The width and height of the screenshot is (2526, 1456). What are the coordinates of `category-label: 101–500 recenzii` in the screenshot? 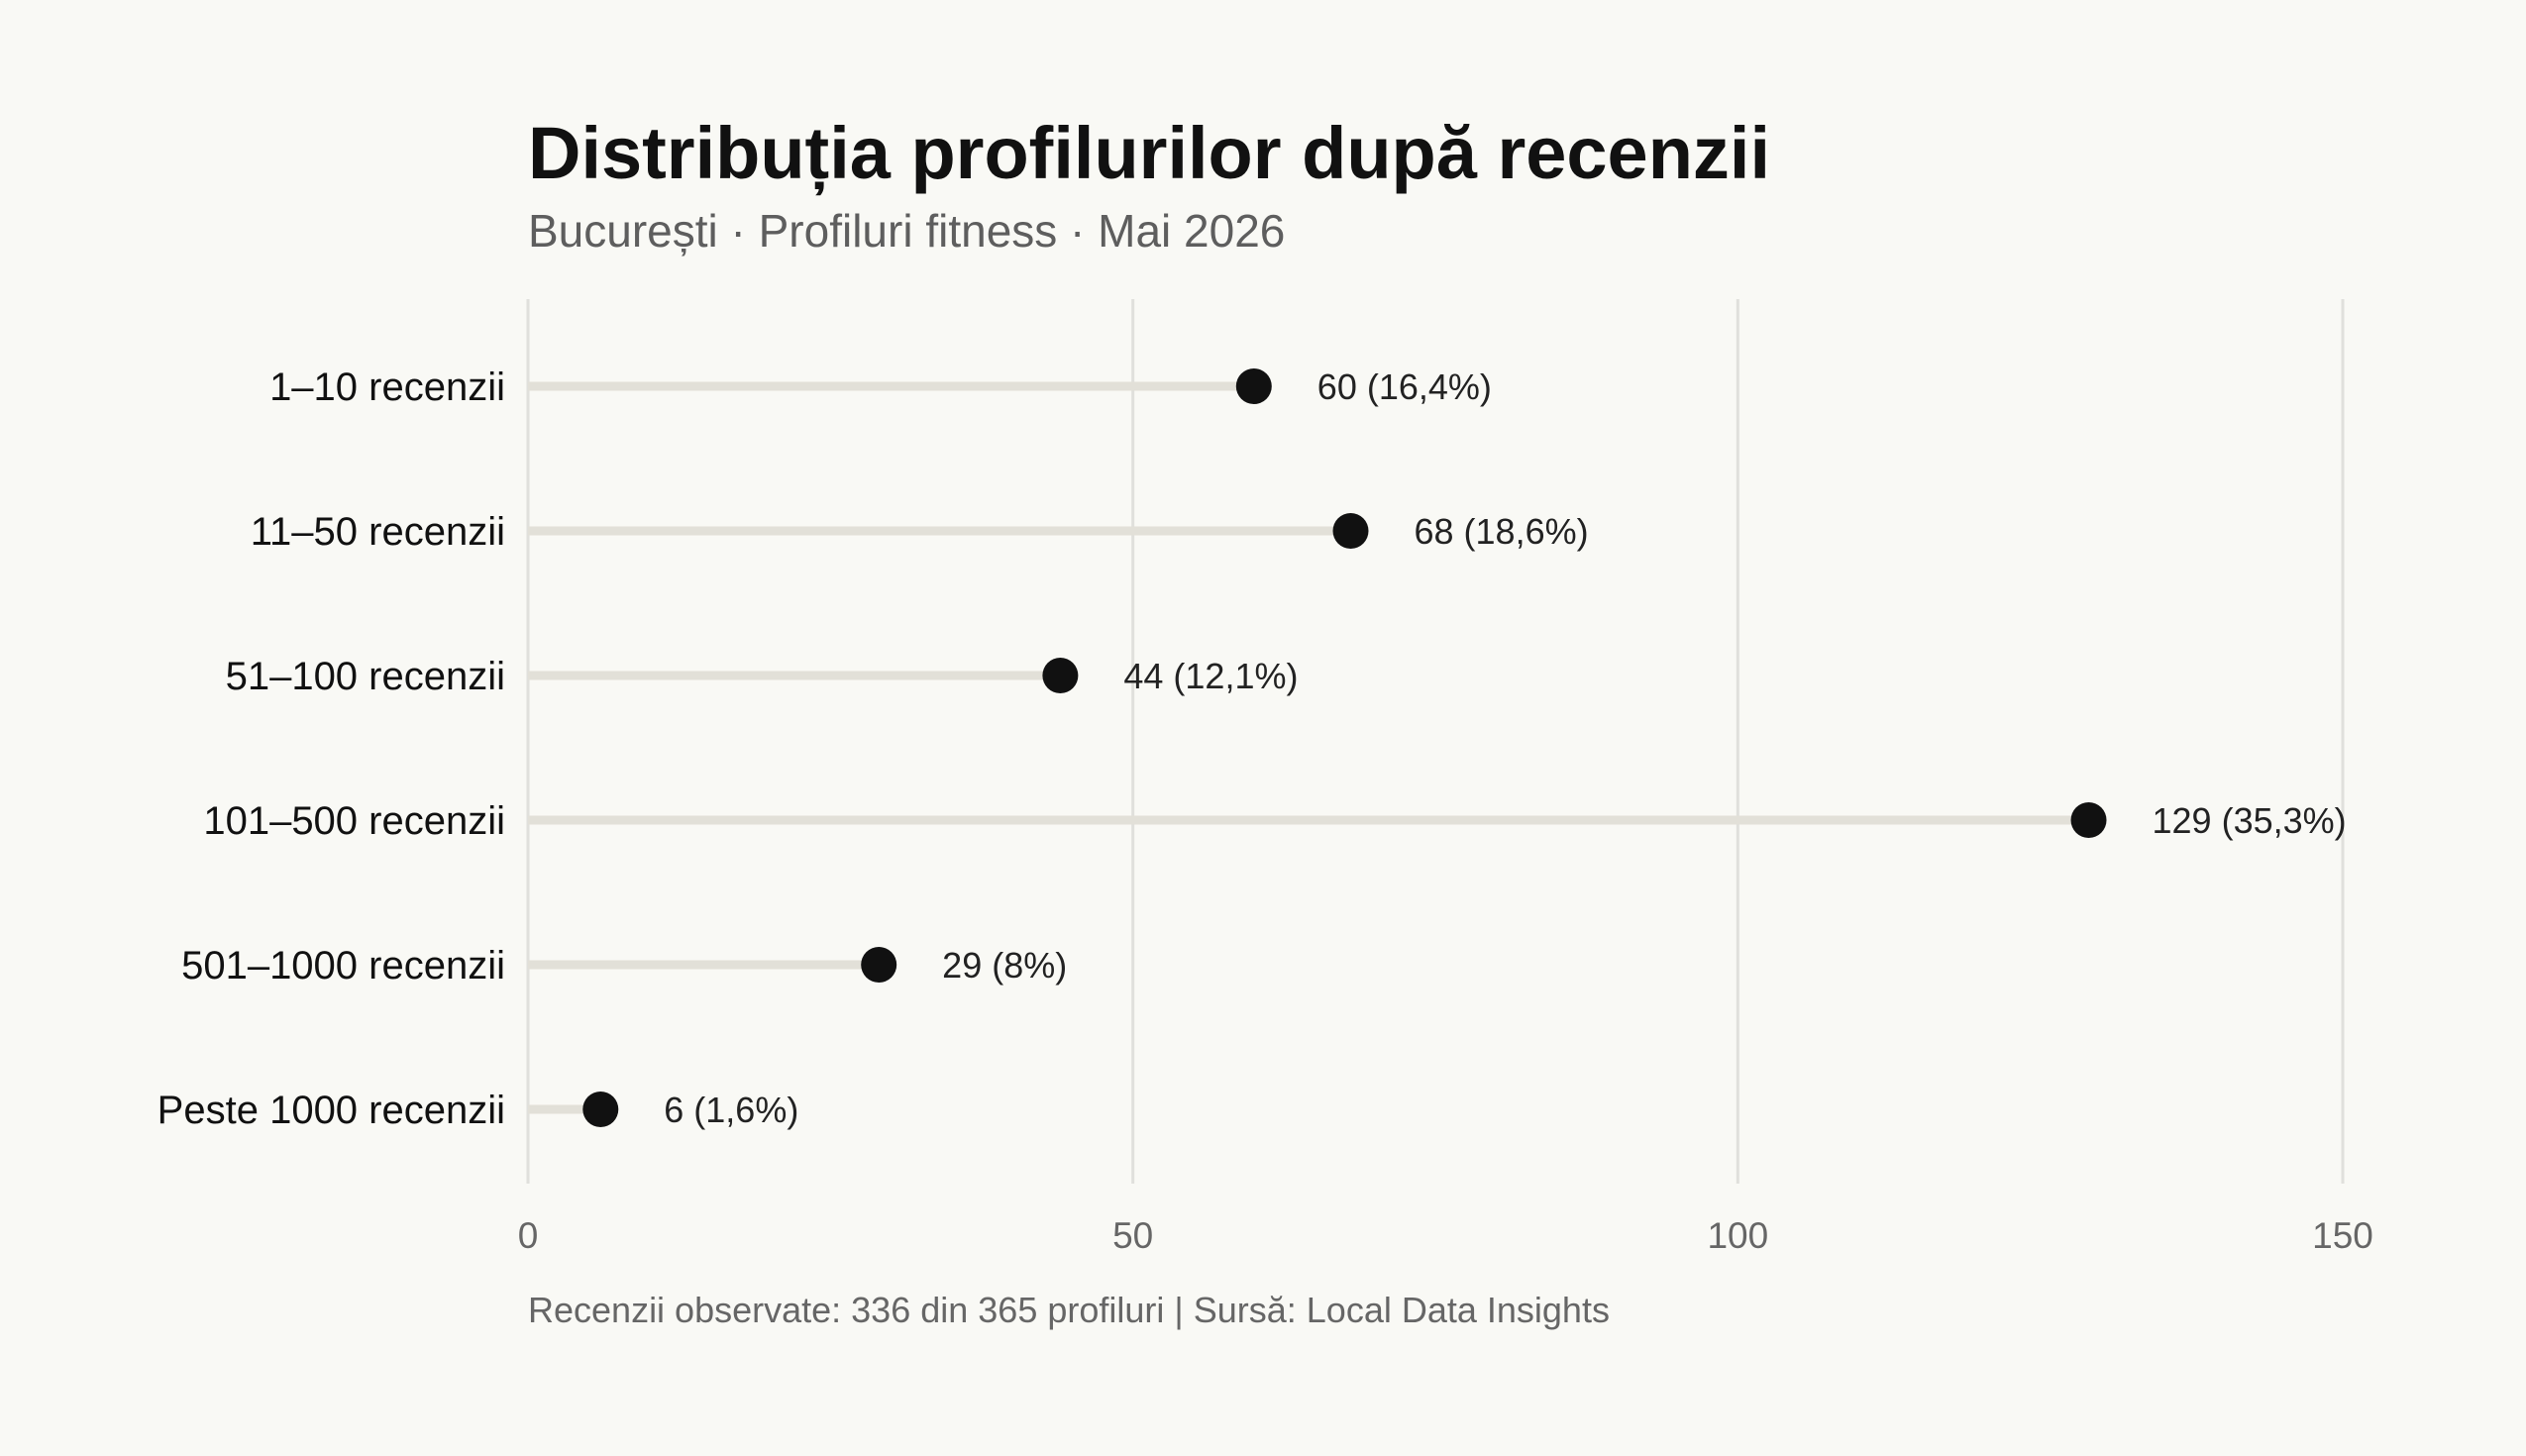 It's located at (354, 821).